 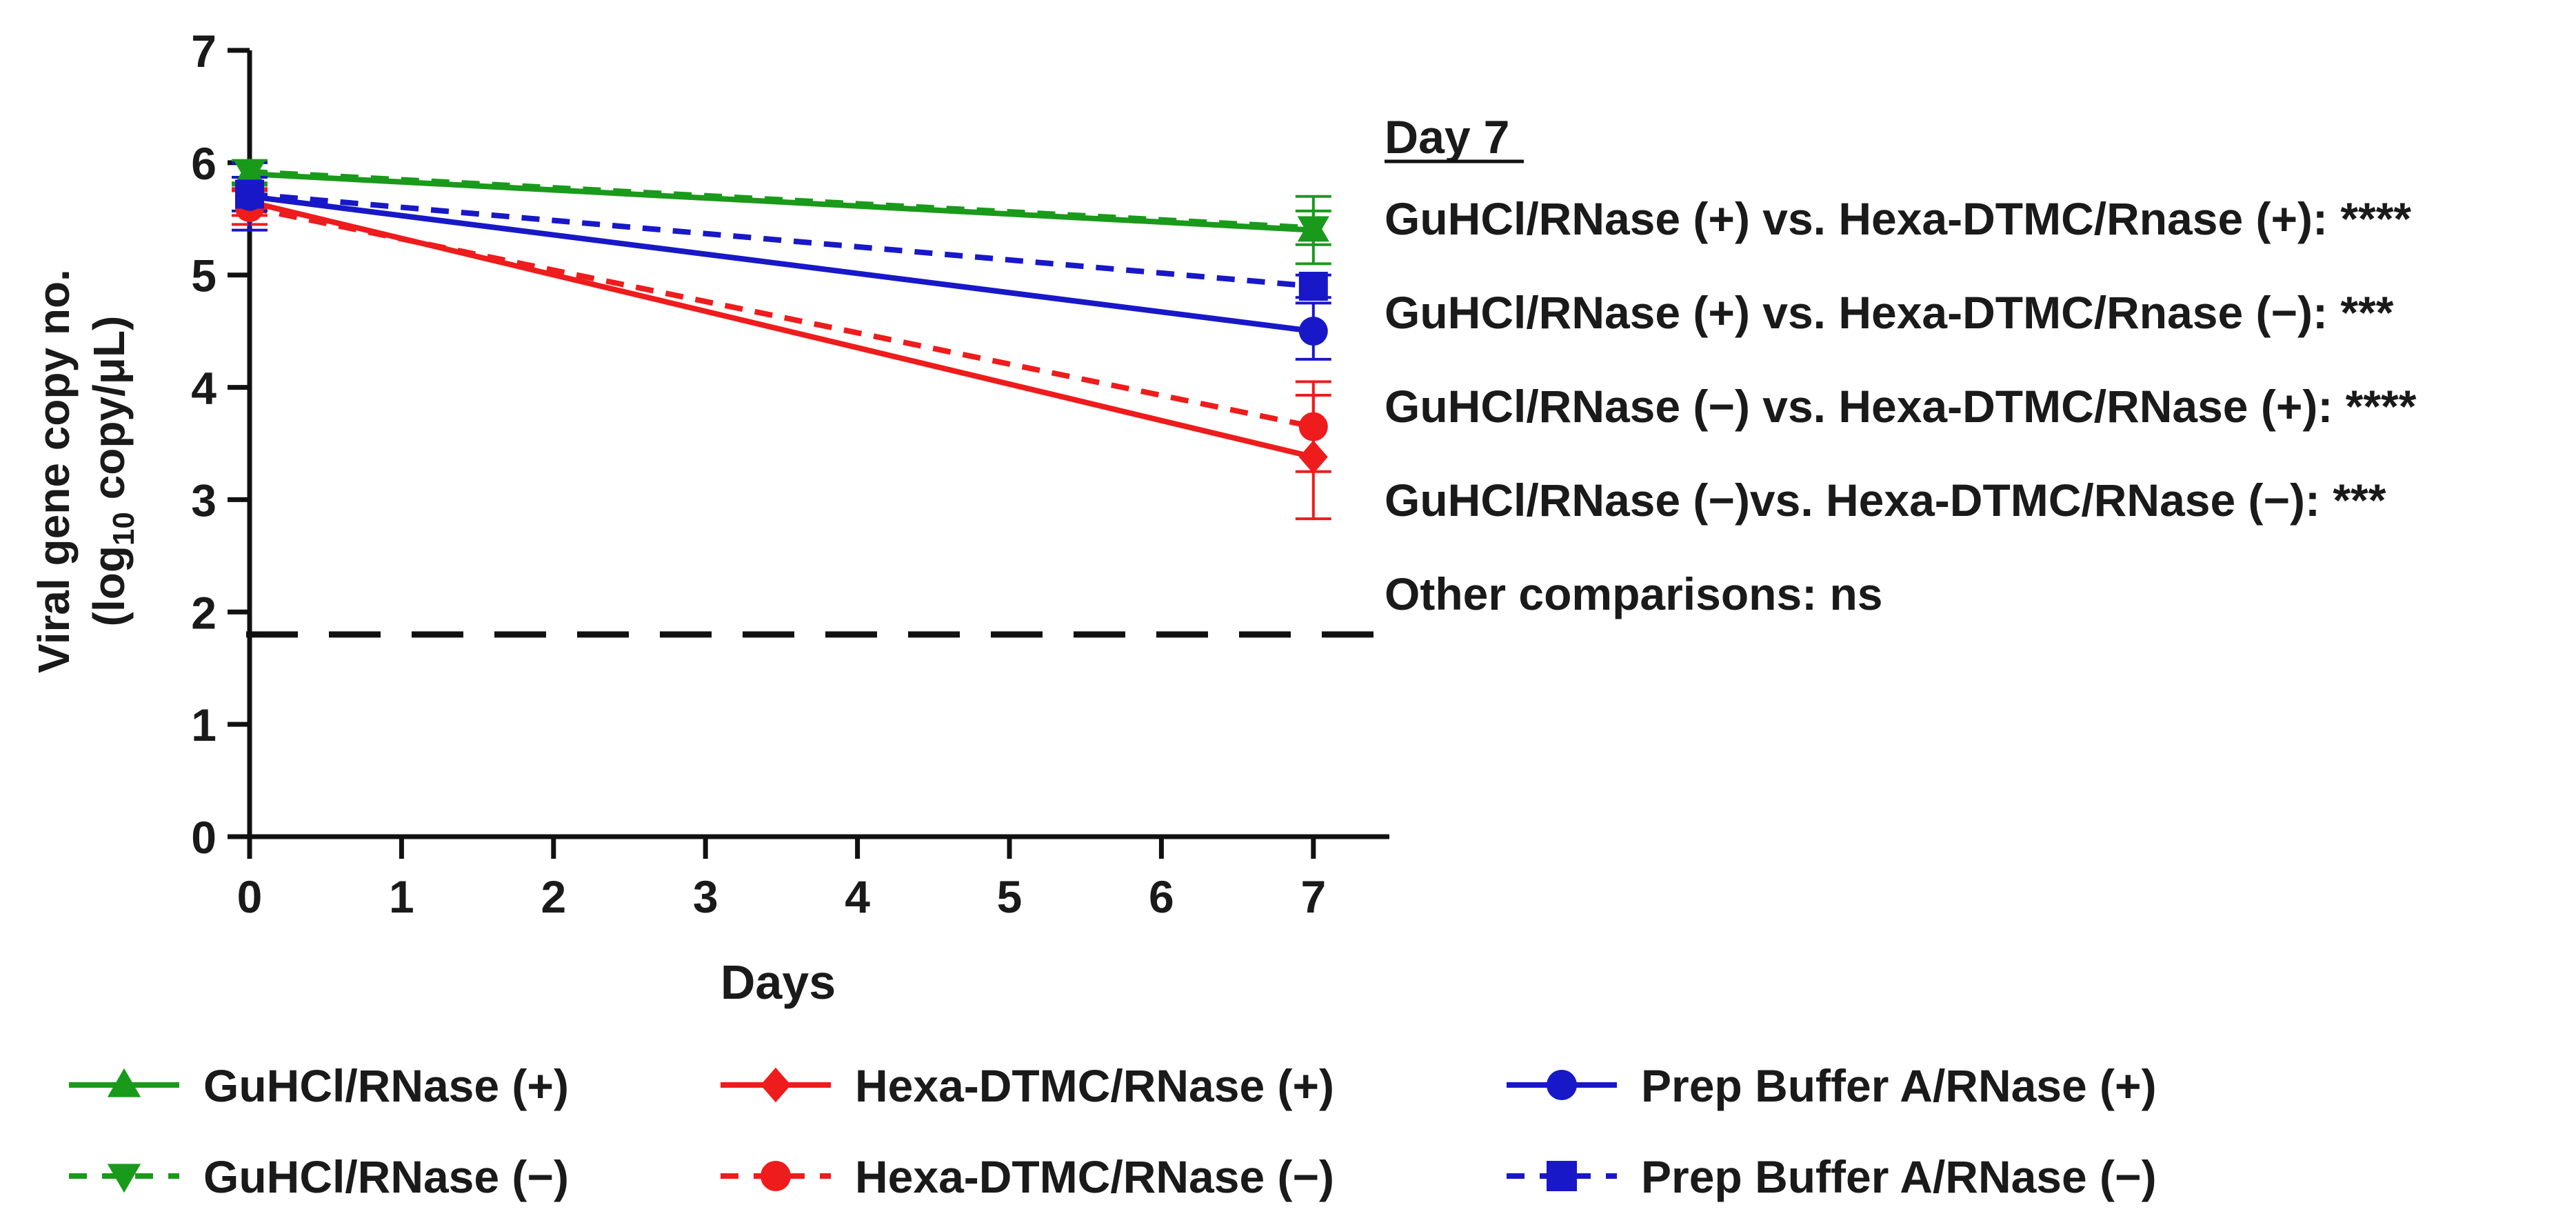 What do you see at coordinates (705, 896) in the screenshot?
I see `x-tick-label: 3` at bounding box center [705, 896].